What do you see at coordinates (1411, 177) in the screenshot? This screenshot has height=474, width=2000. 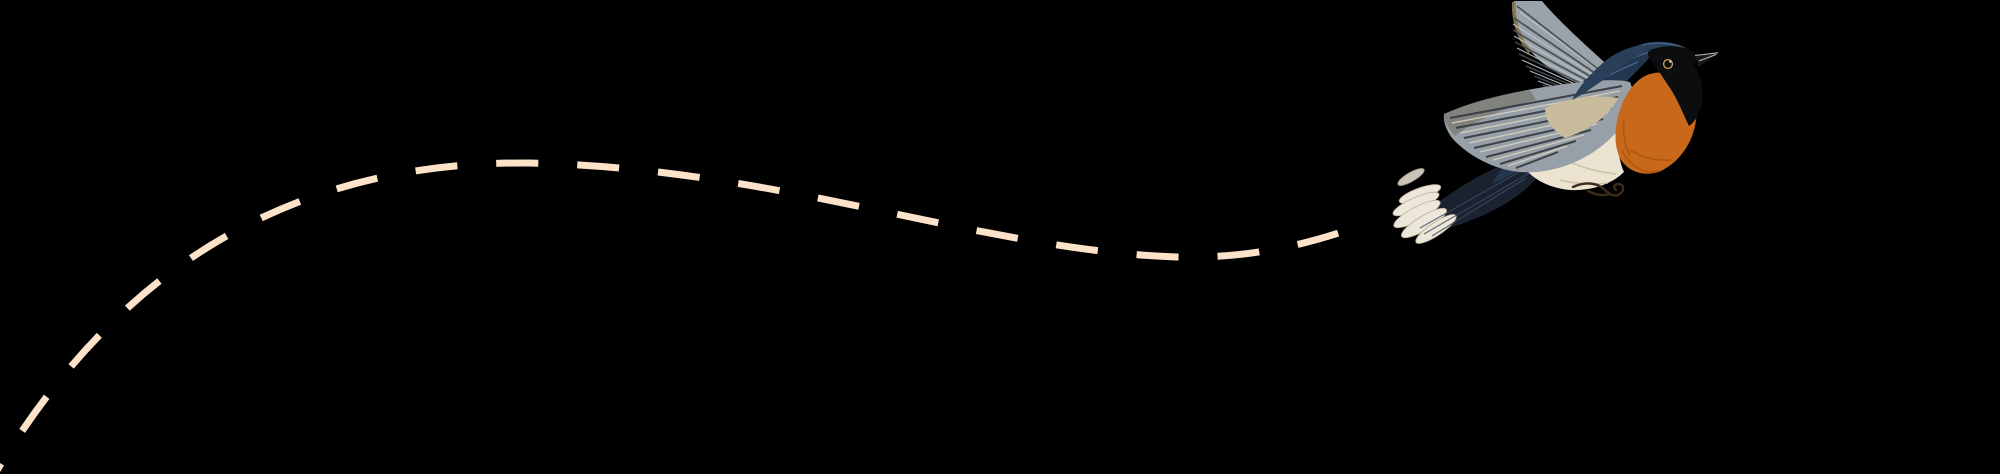 I see `tail-feather-tip` at bounding box center [1411, 177].